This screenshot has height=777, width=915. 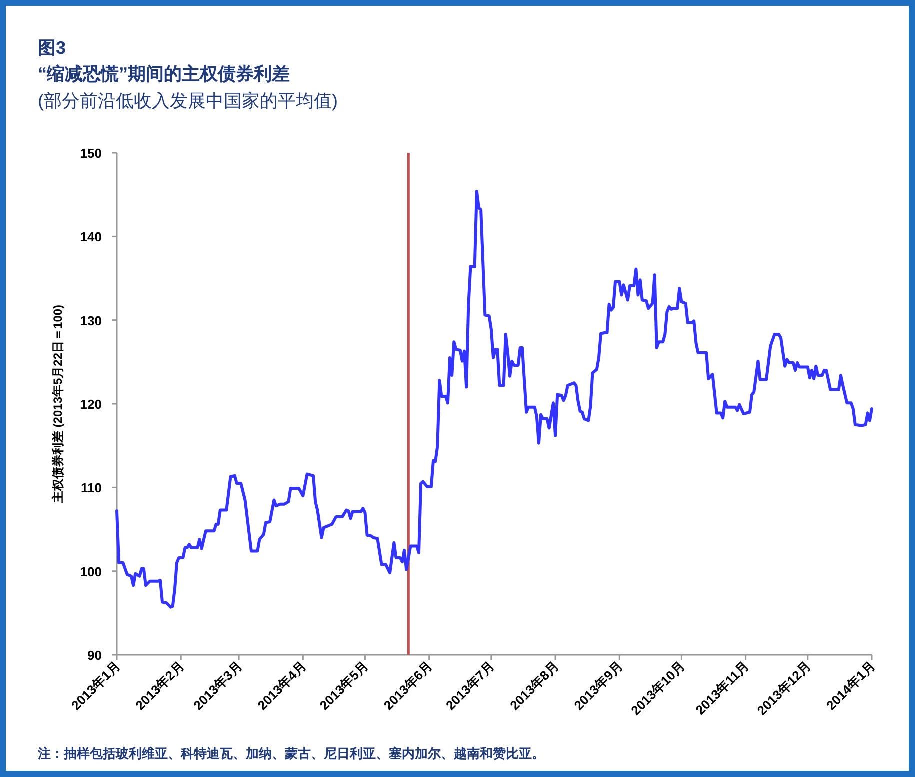 What do you see at coordinates (52, 48) in the screenshot?
I see `caption: 图3` at bounding box center [52, 48].